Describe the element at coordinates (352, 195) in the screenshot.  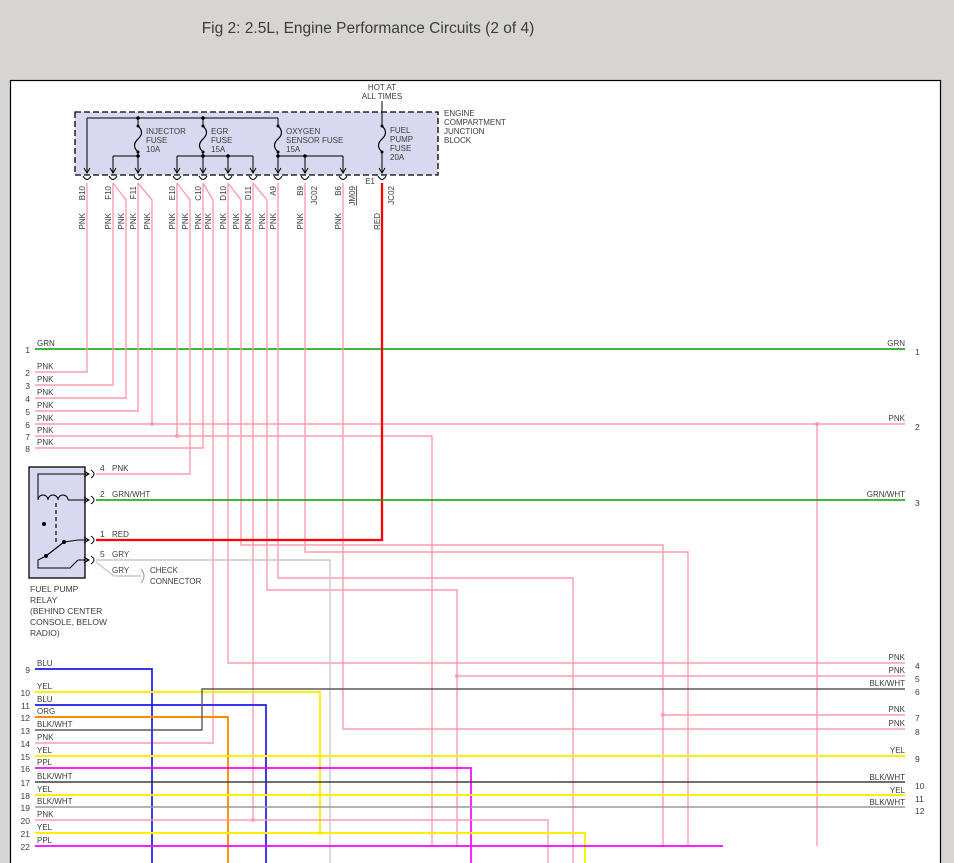
I see `splice-id: JM09` at that location.